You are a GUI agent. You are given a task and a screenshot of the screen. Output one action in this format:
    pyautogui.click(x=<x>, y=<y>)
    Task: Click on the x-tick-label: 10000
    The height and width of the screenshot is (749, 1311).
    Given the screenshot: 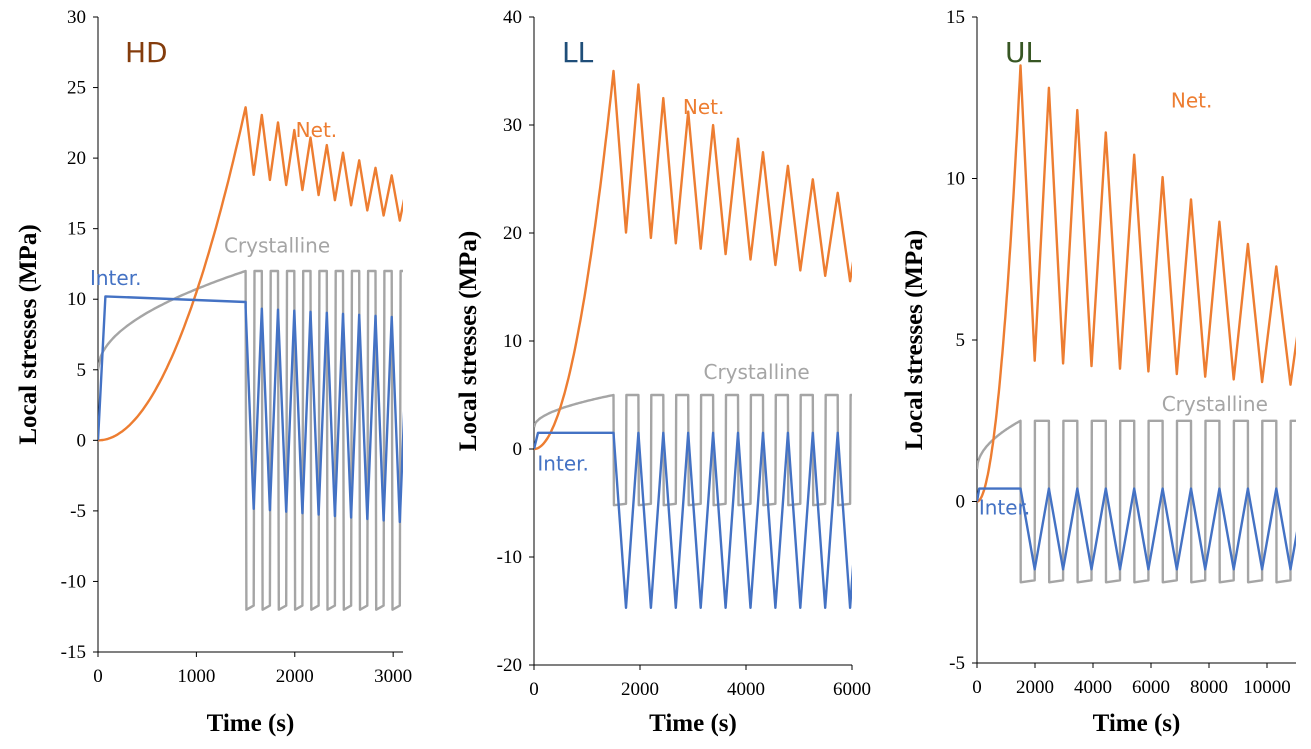 What is the action you would take?
    pyautogui.click(x=1267, y=687)
    